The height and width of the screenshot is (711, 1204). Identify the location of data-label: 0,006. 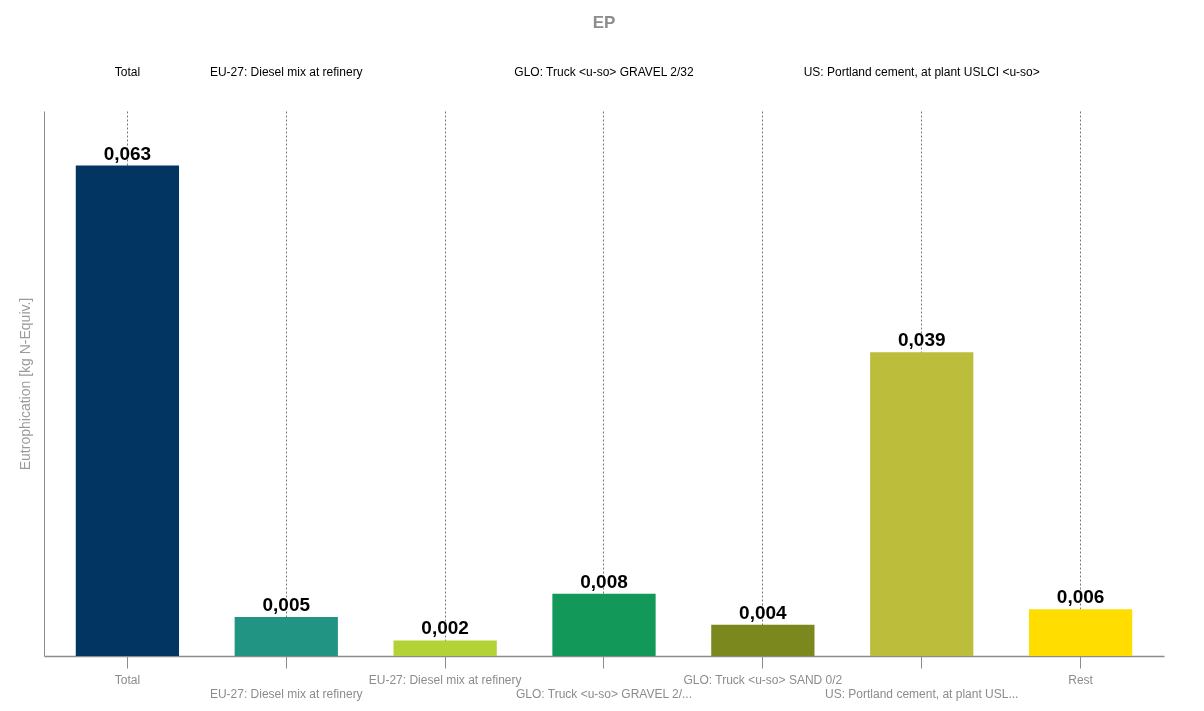
(1080, 597).